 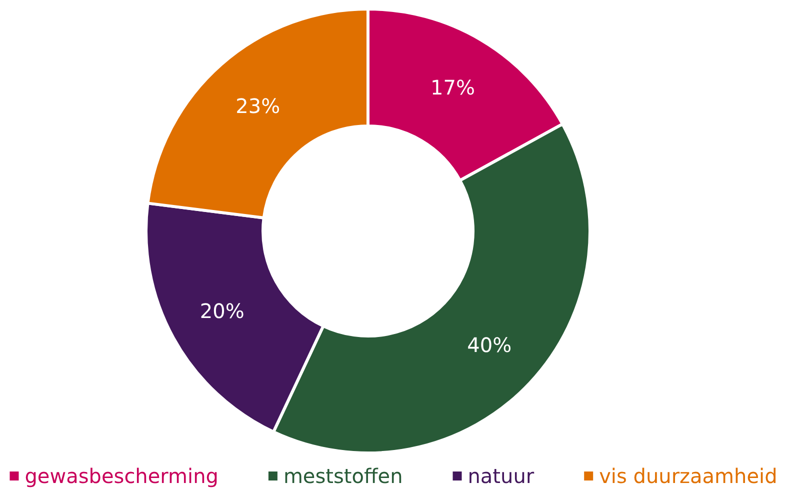 I want to click on data-label: 23%, so click(x=258, y=106).